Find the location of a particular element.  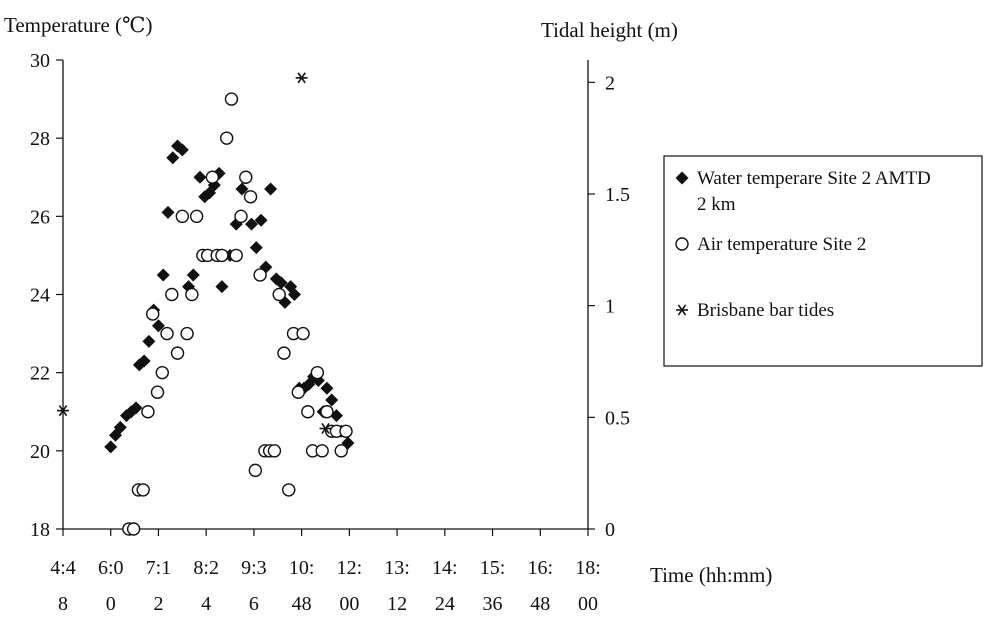

x-tick-label-line2: 8 is located at coordinates (63, 604).